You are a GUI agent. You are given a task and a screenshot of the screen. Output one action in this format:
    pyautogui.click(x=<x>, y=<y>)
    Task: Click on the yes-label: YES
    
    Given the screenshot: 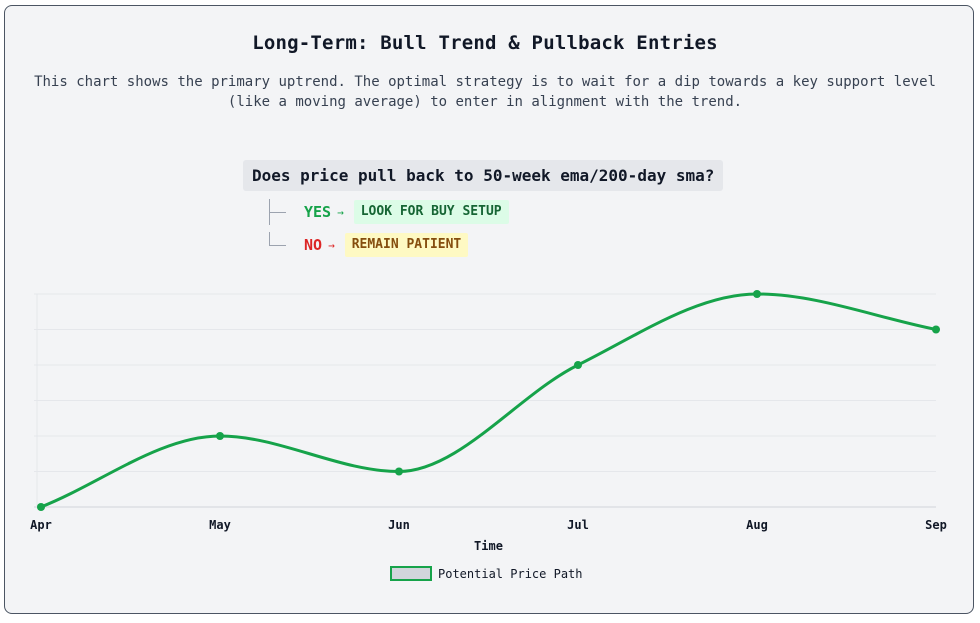 What is the action you would take?
    pyautogui.click(x=318, y=212)
    